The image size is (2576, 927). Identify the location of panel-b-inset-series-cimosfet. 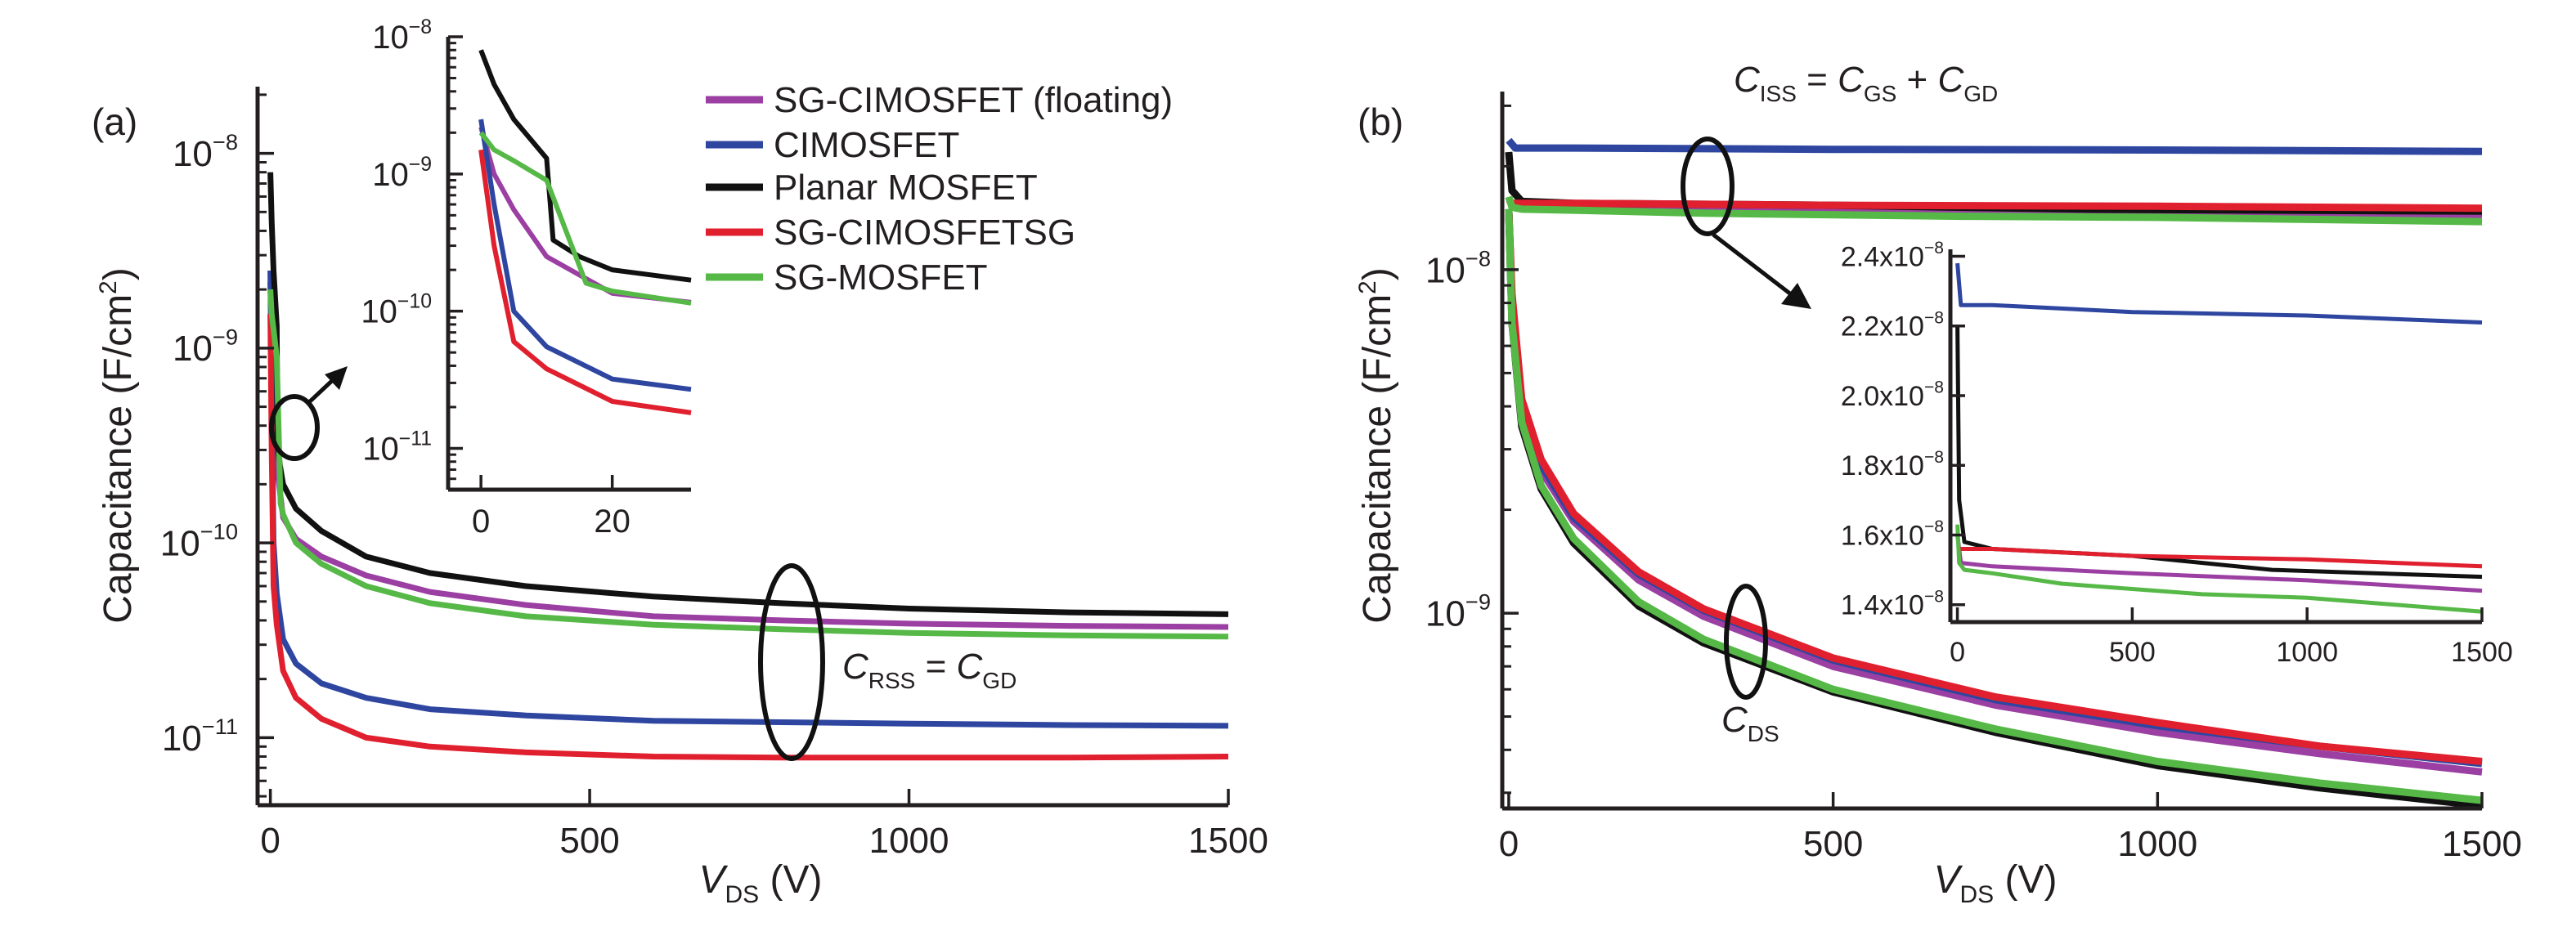
(2219, 293).